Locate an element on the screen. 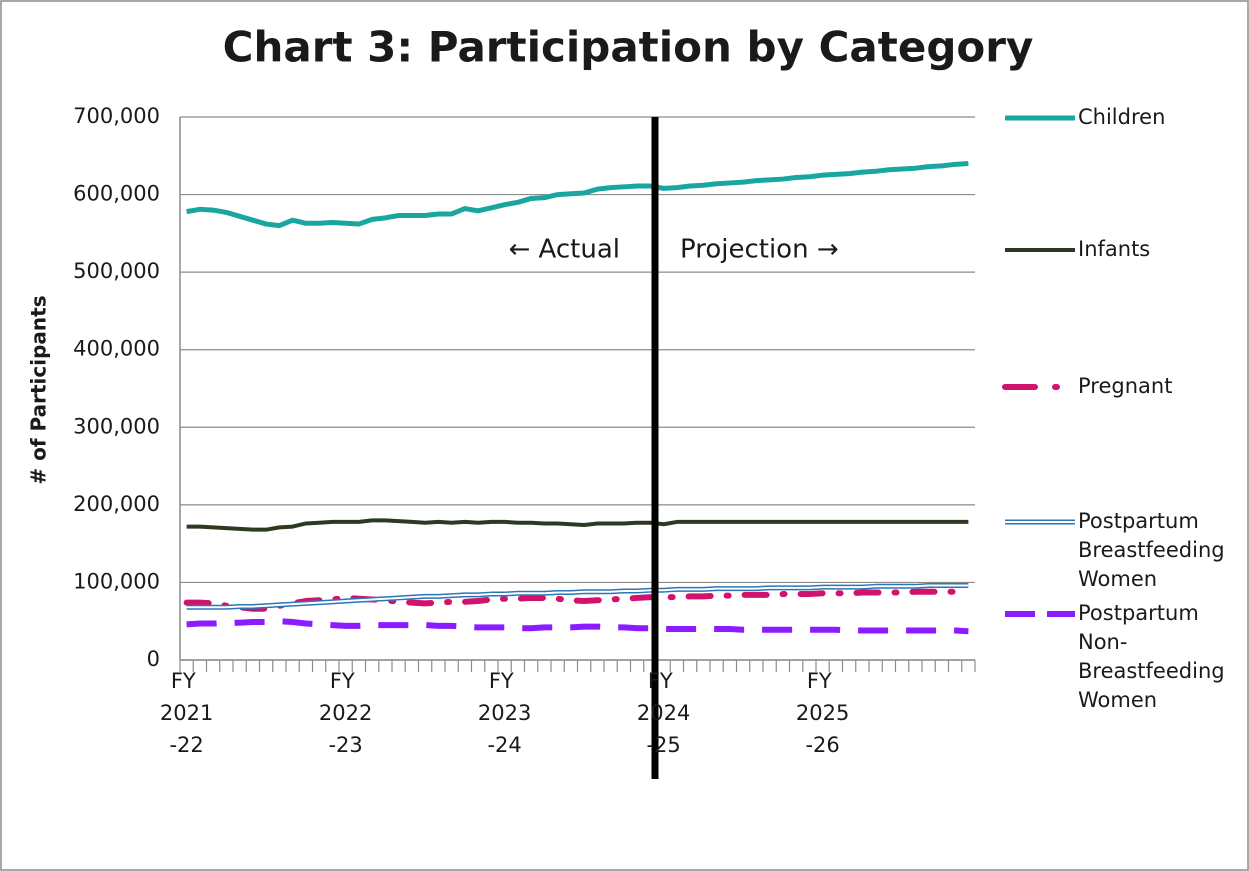  y-tick-label: 600,000 is located at coordinates (116, 194).